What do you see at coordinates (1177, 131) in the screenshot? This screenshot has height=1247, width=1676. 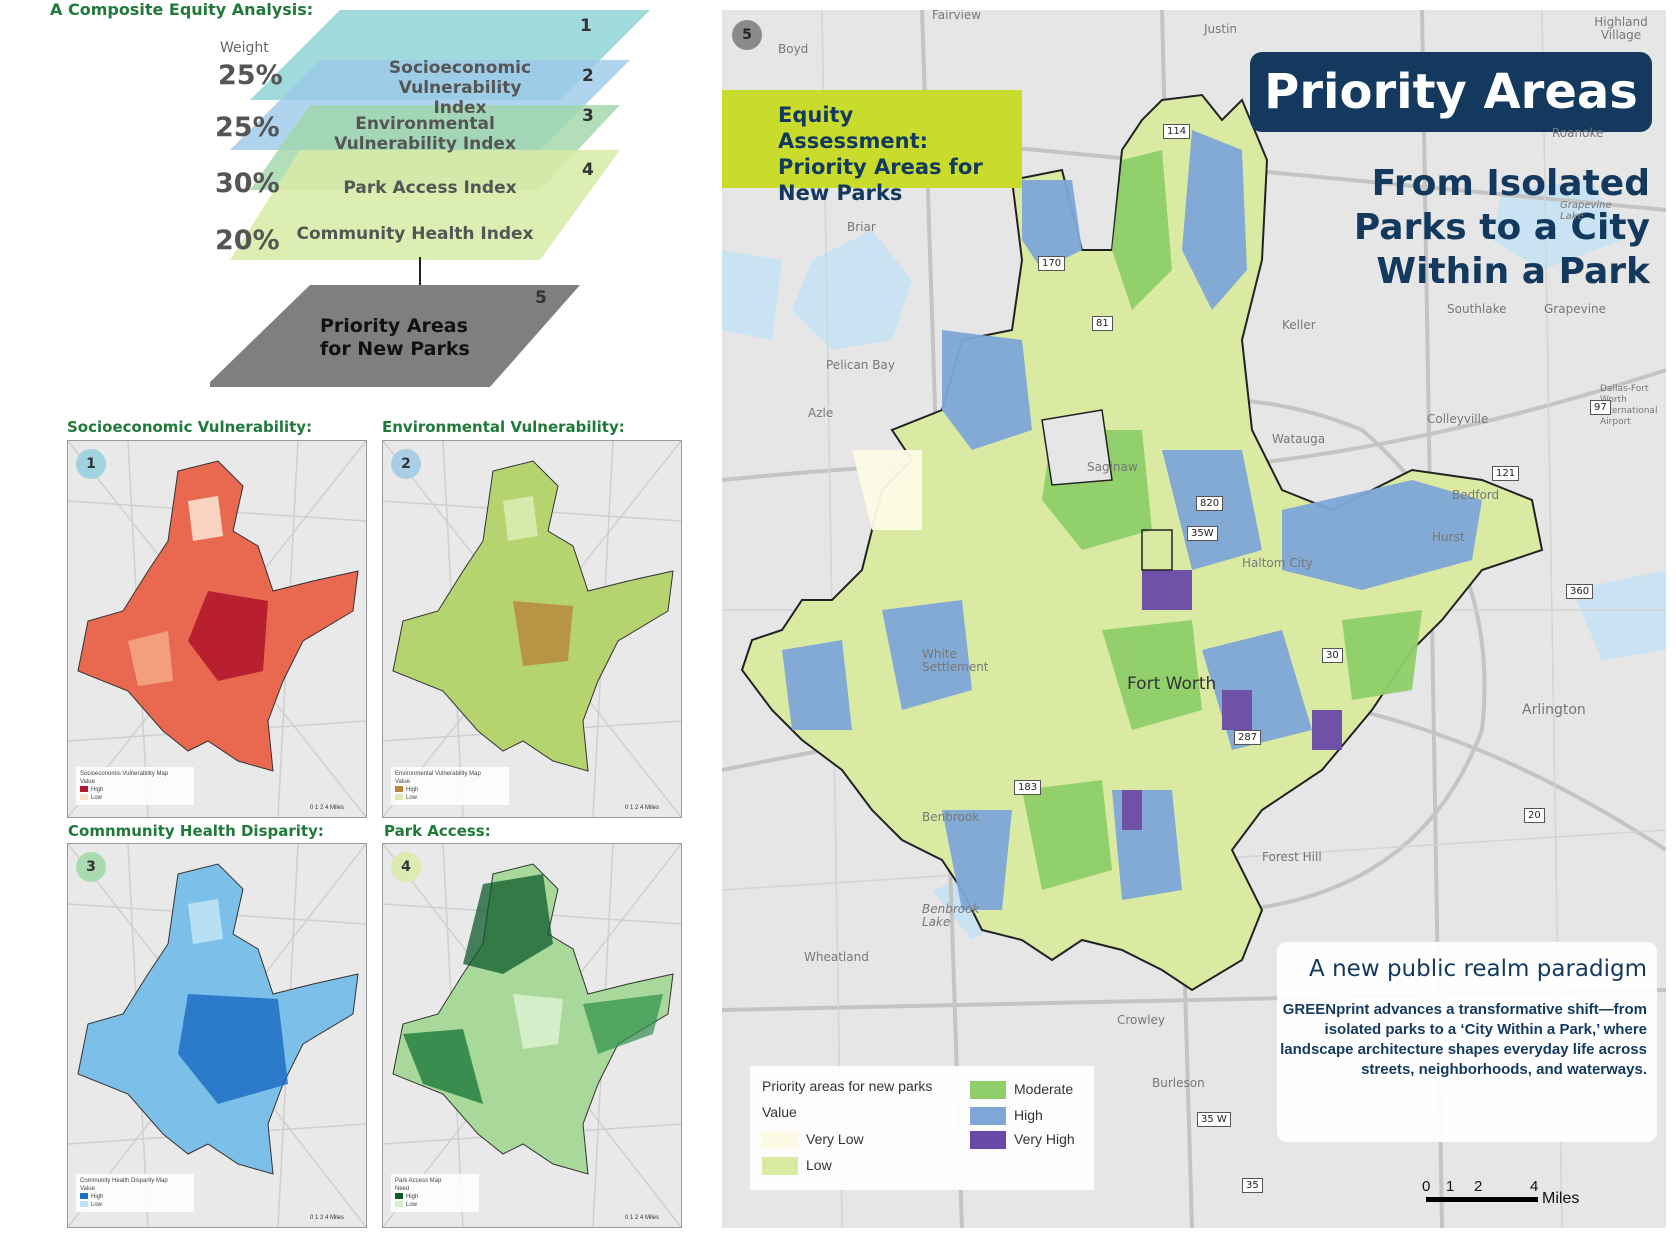 I see `shield-114: 114` at bounding box center [1177, 131].